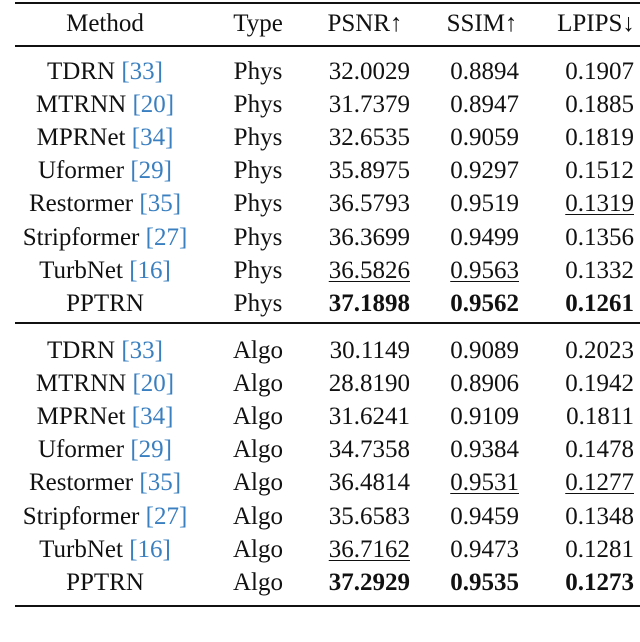  What do you see at coordinates (599, 303) in the screenshot?
I see `lpips-cell: 0.1261` at bounding box center [599, 303].